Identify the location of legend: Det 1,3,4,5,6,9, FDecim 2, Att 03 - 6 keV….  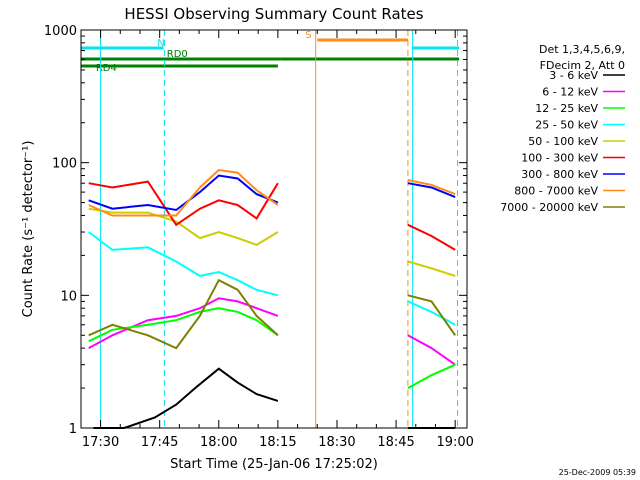
(562, 128).